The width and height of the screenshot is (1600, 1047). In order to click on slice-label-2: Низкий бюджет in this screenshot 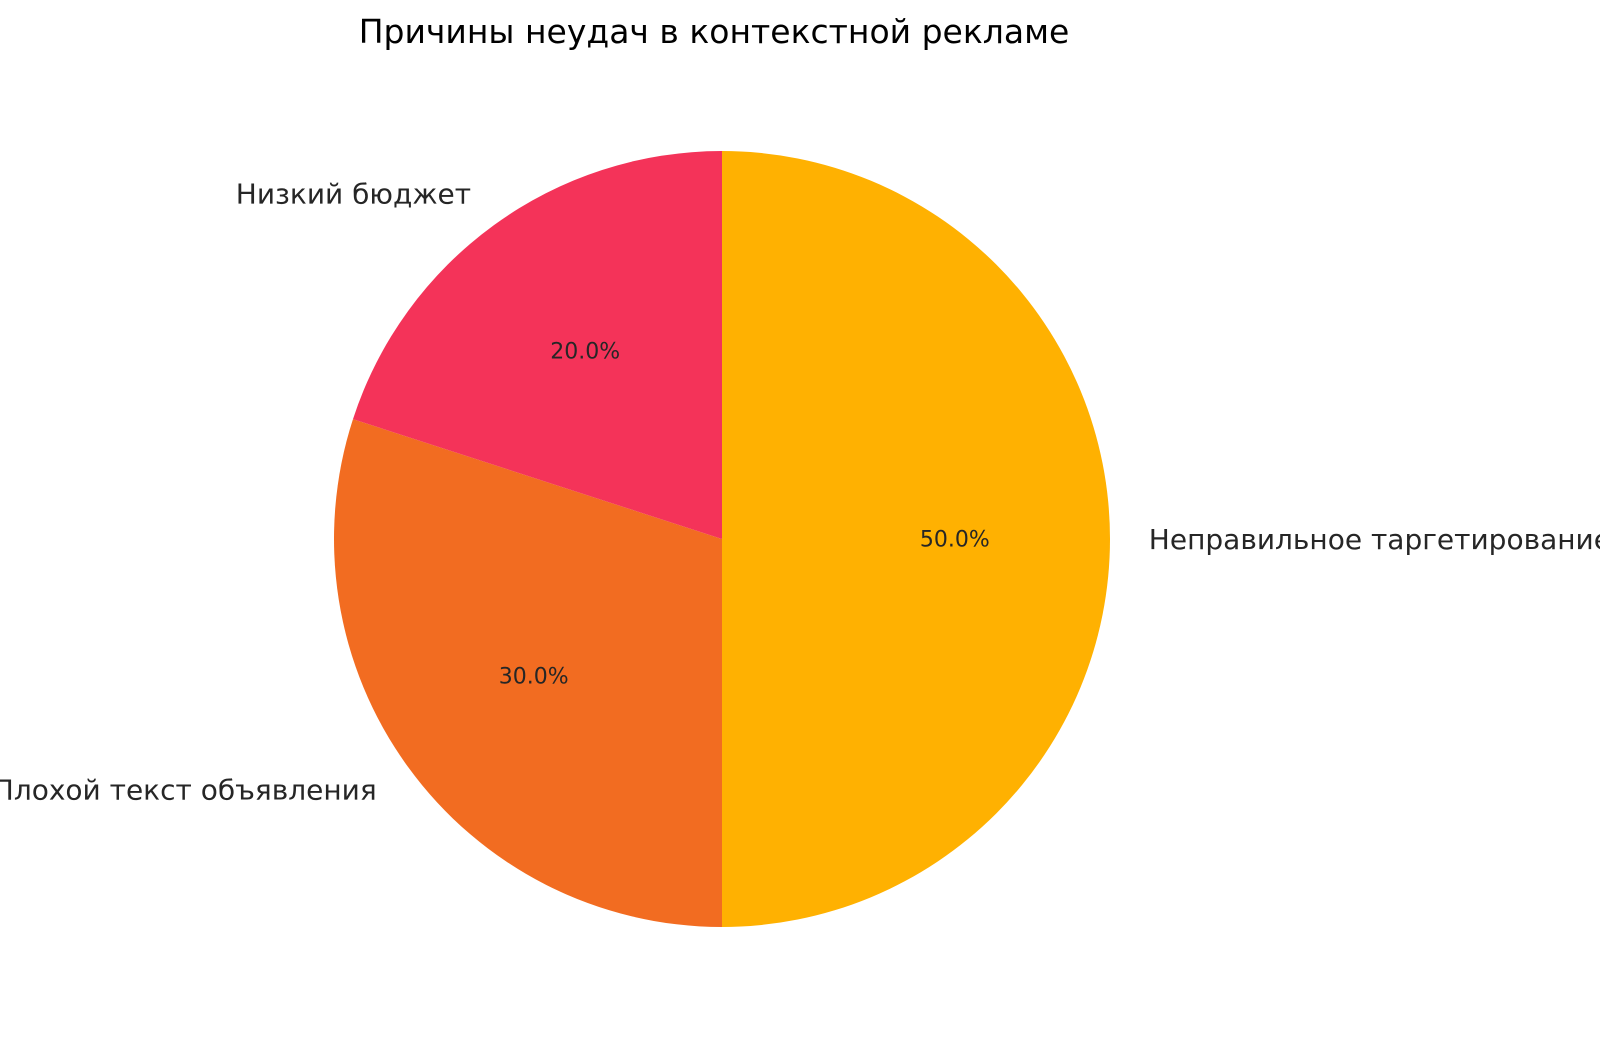, I will do `click(353, 194)`.